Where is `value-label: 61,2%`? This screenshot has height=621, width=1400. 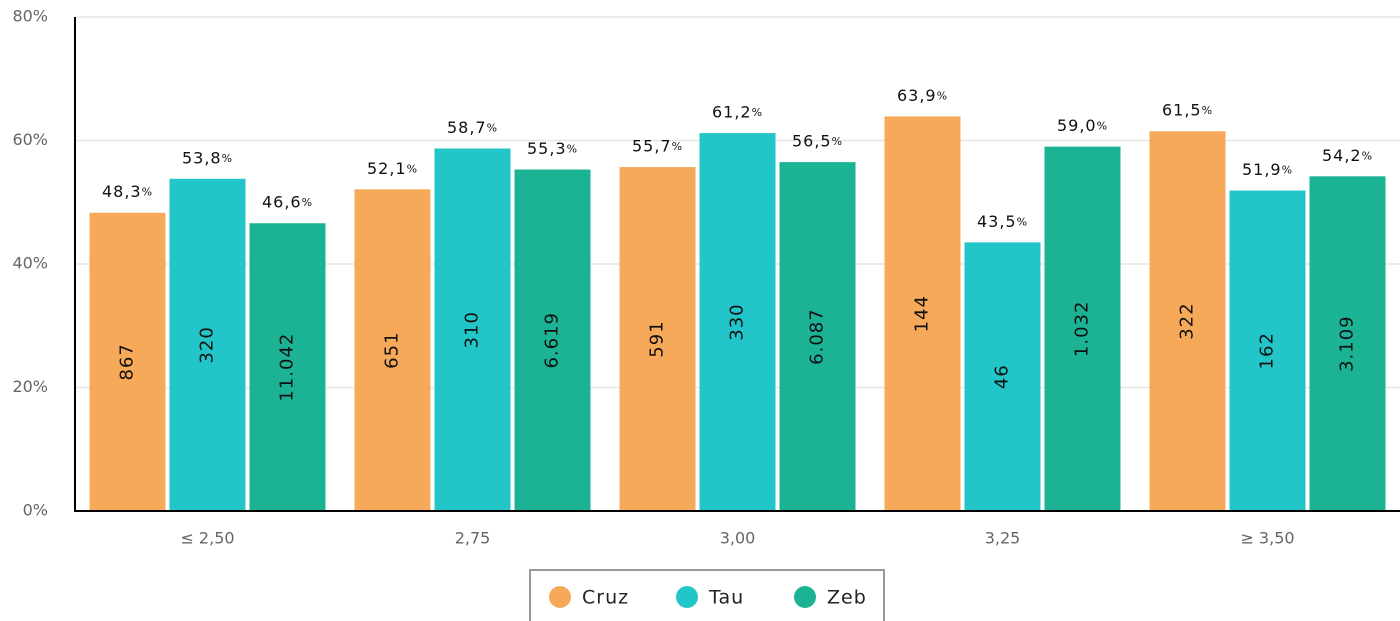 value-label: 61,2% is located at coordinates (737, 112).